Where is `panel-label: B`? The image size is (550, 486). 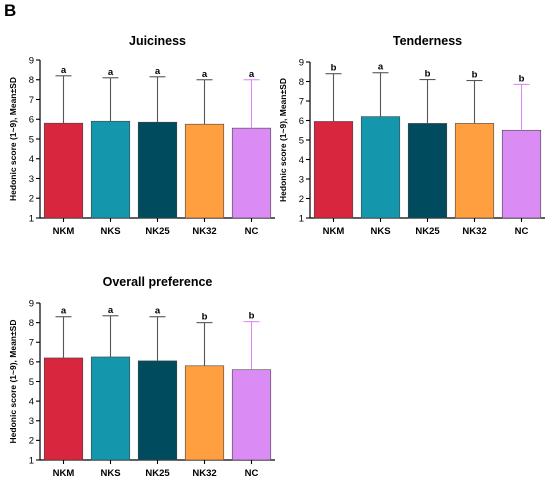 panel-label: B is located at coordinates (10, 10).